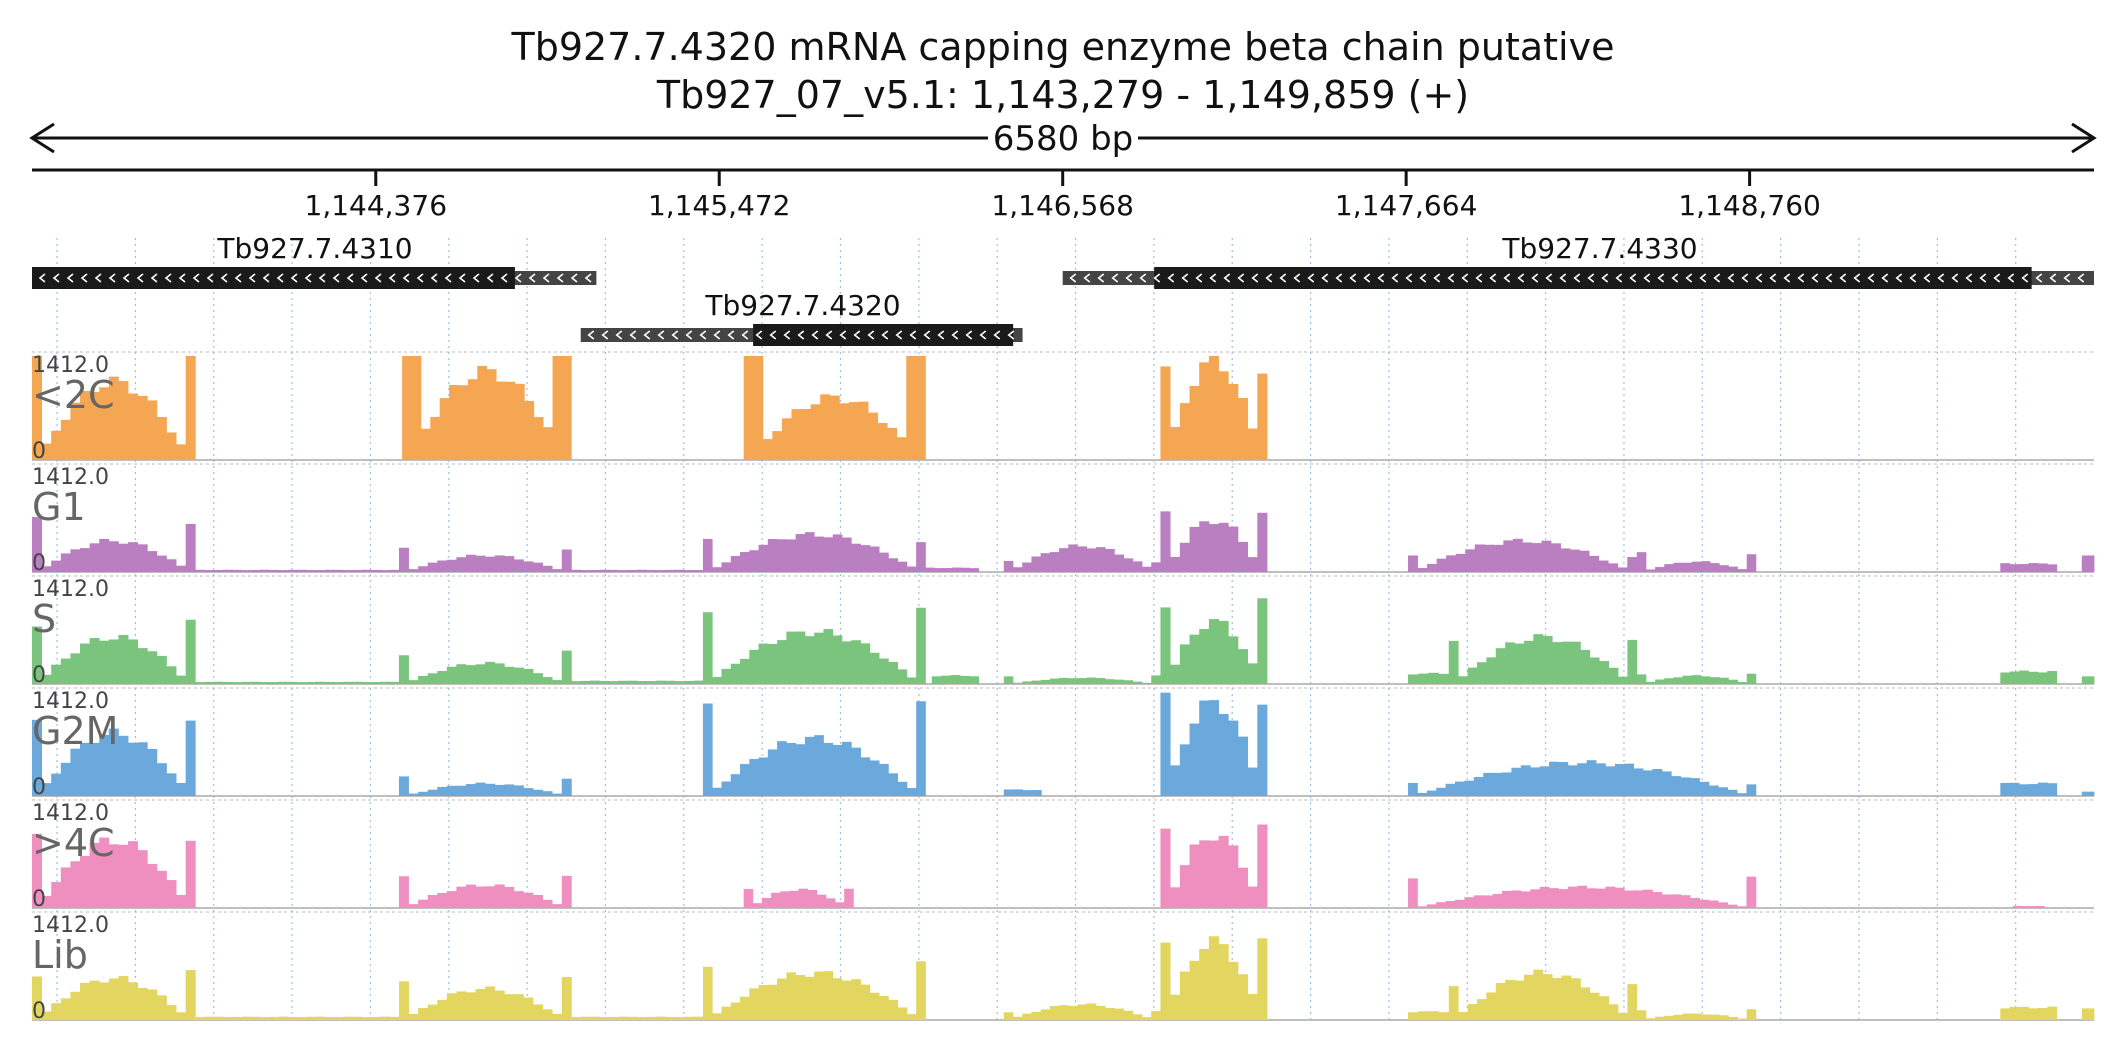 This screenshot has width=2126, height=1058. What do you see at coordinates (75, 731) in the screenshot?
I see `track-name: G2M` at bounding box center [75, 731].